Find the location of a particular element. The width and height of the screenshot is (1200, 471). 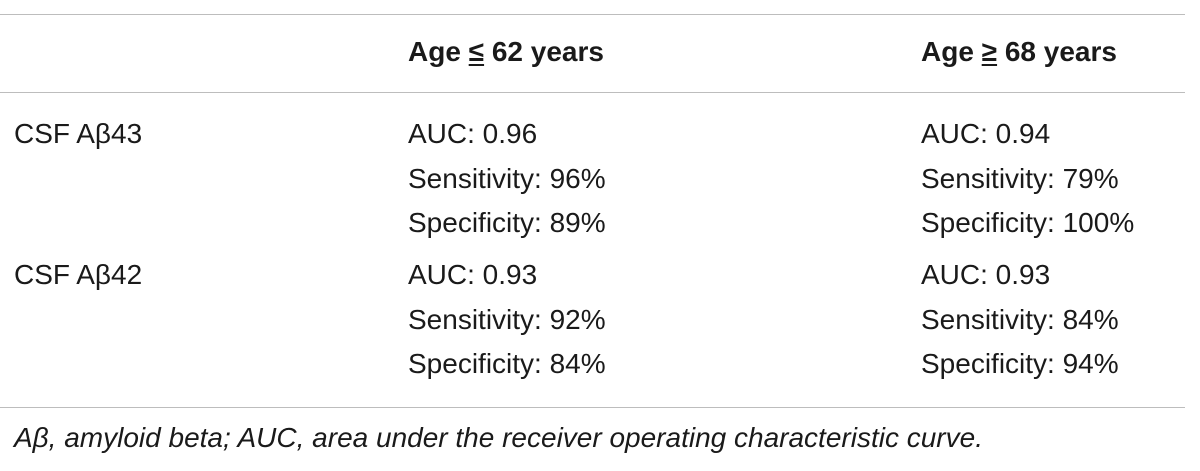

auc-value: AUC: 0.94 is located at coordinates (986, 133).